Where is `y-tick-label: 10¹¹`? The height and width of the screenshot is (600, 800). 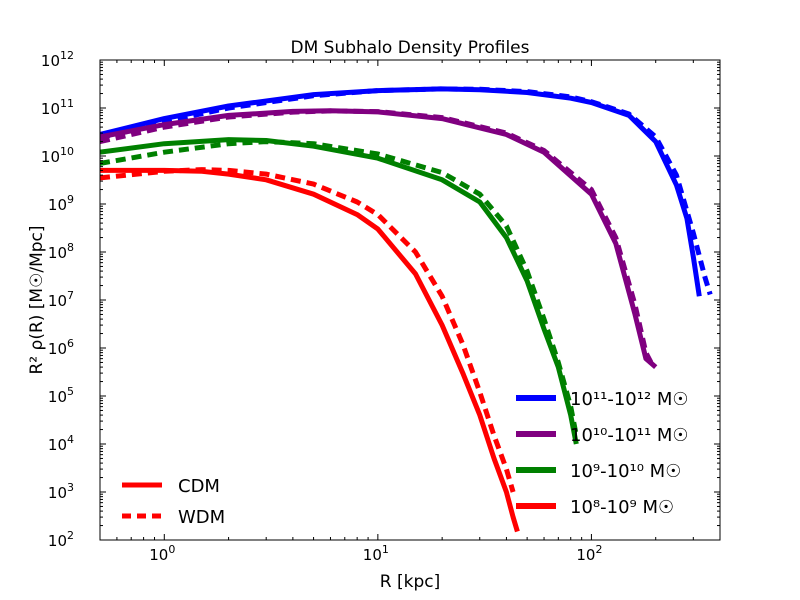
y-tick-label: 10¹¹ is located at coordinates (57, 107).